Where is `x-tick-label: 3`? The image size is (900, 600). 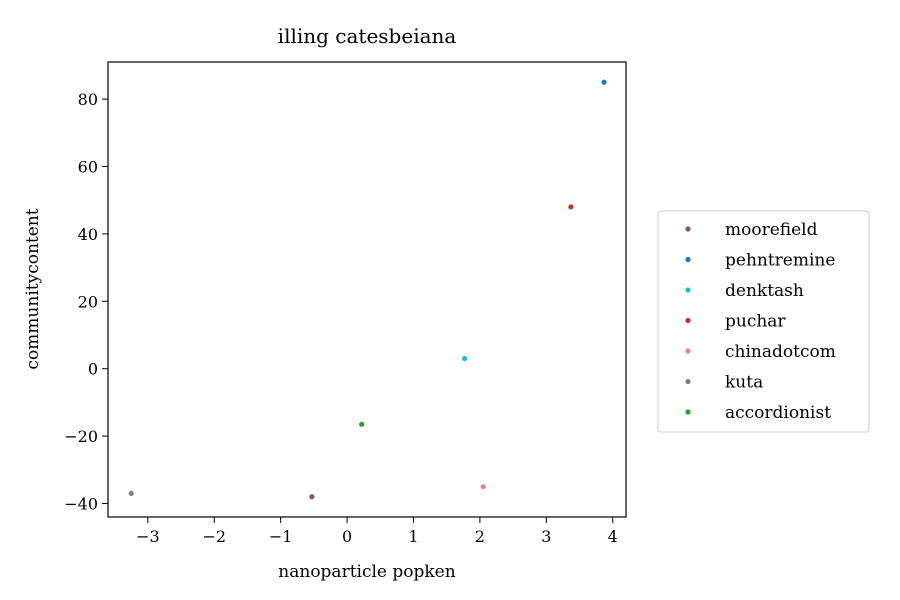 x-tick-label: 3 is located at coordinates (546, 536).